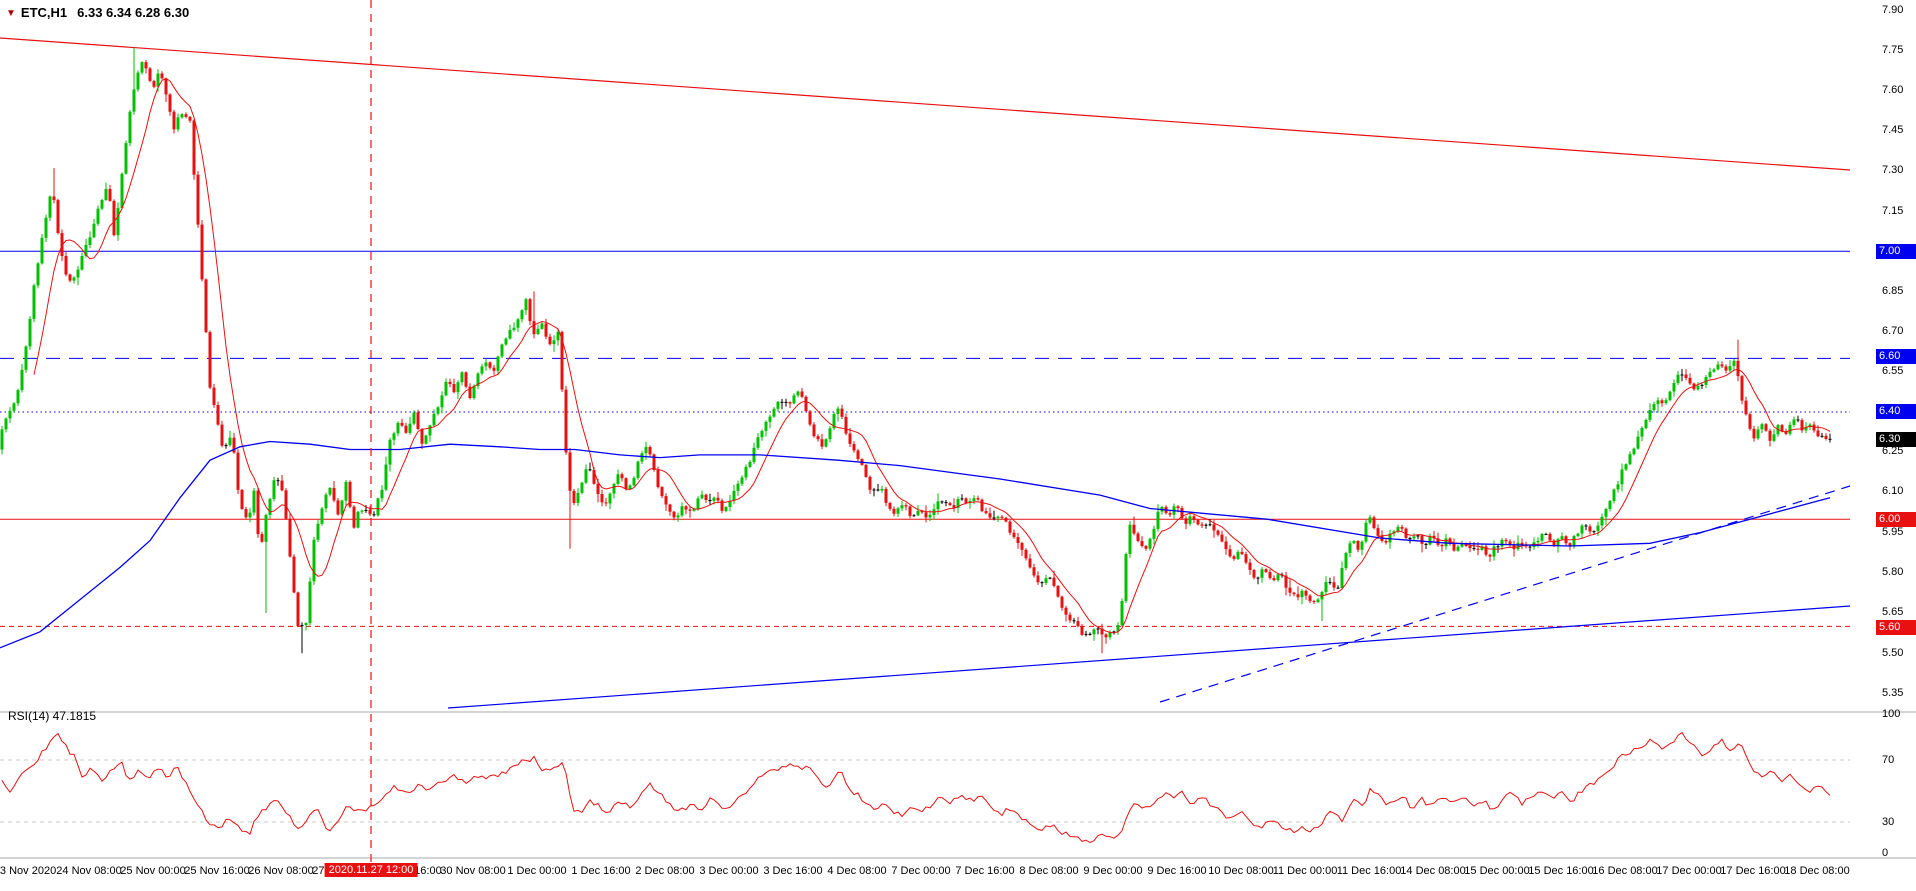 Image resolution: width=1916 pixels, height=891 pixels. Describe the element at coordinates (1893, 693) in the screenshot. I see `price-axis-label: 5.35` at that location.